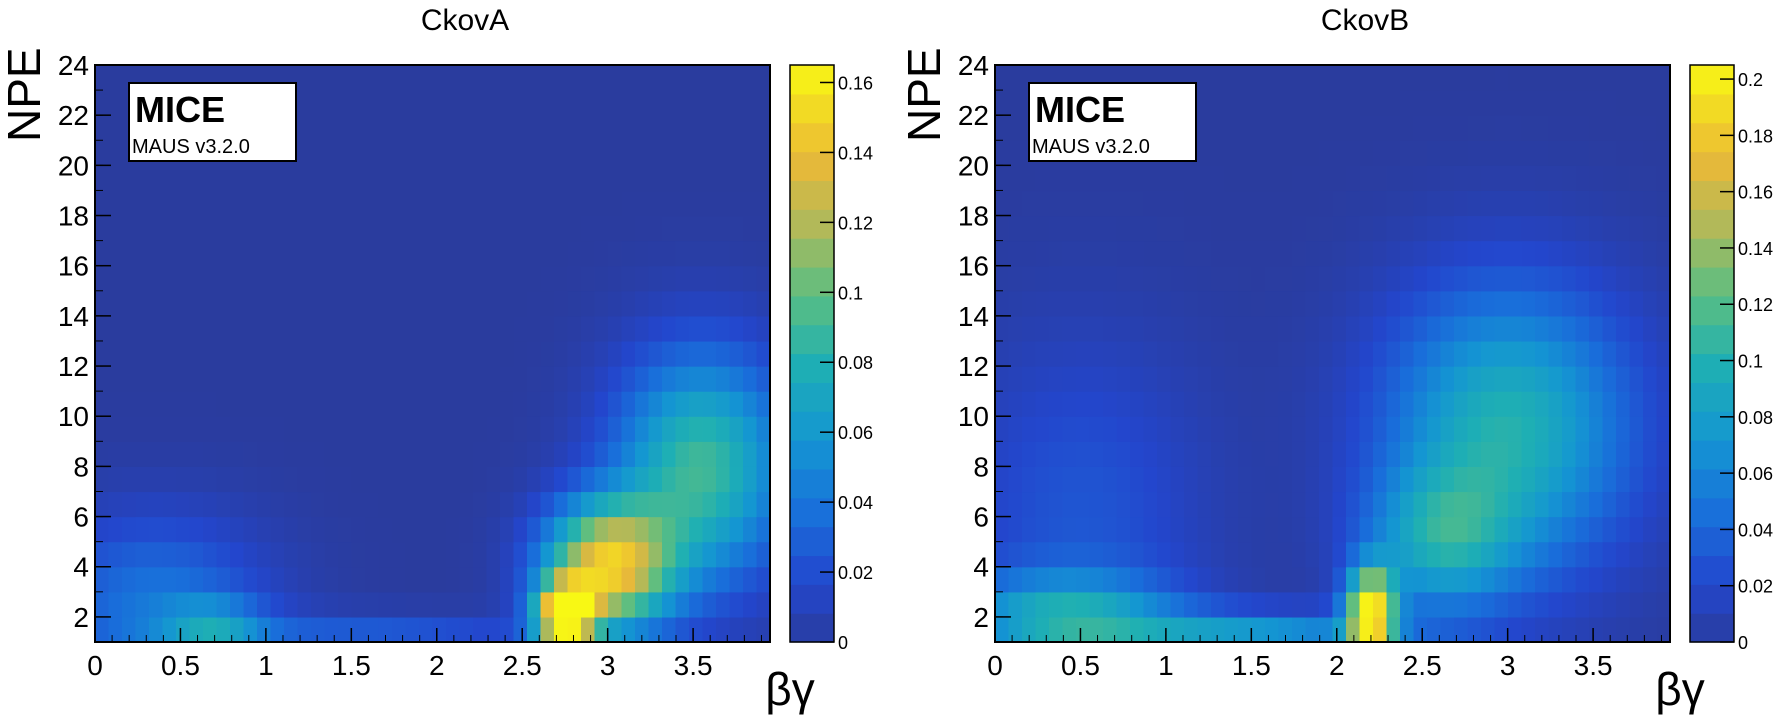  Describe the element at coordinates (1743, 643) in the screenshot. I see `colorbar-tick-label: 0` at that location.